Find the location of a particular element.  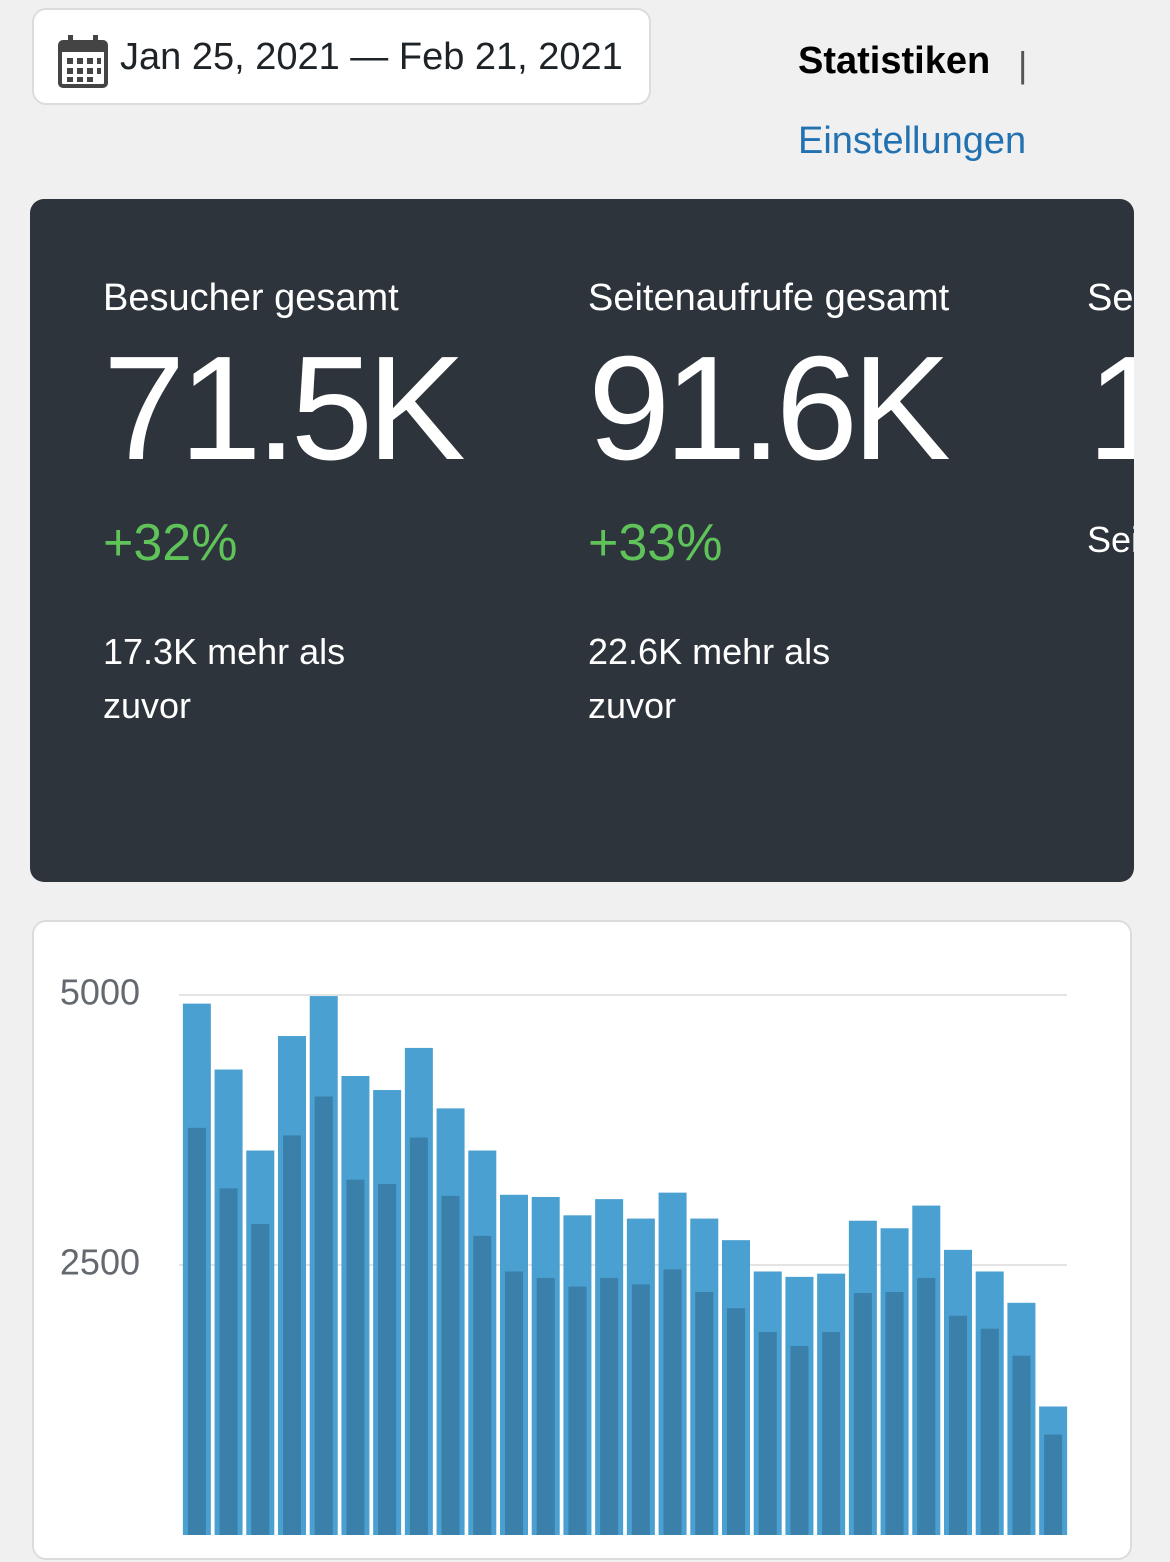

date-range-picker: Jan 25, 2021 — Feb 21, 2021 is located at coordinates (341, 56).